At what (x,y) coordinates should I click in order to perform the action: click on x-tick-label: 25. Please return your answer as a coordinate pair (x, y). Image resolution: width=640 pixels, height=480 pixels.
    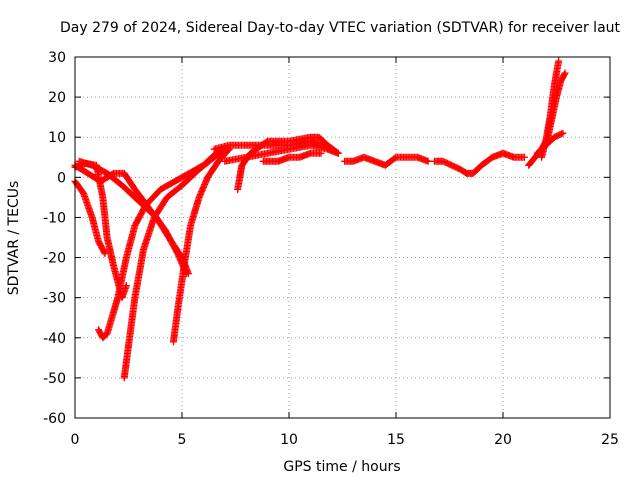
    Looking at the image, I should click on (610, 440).